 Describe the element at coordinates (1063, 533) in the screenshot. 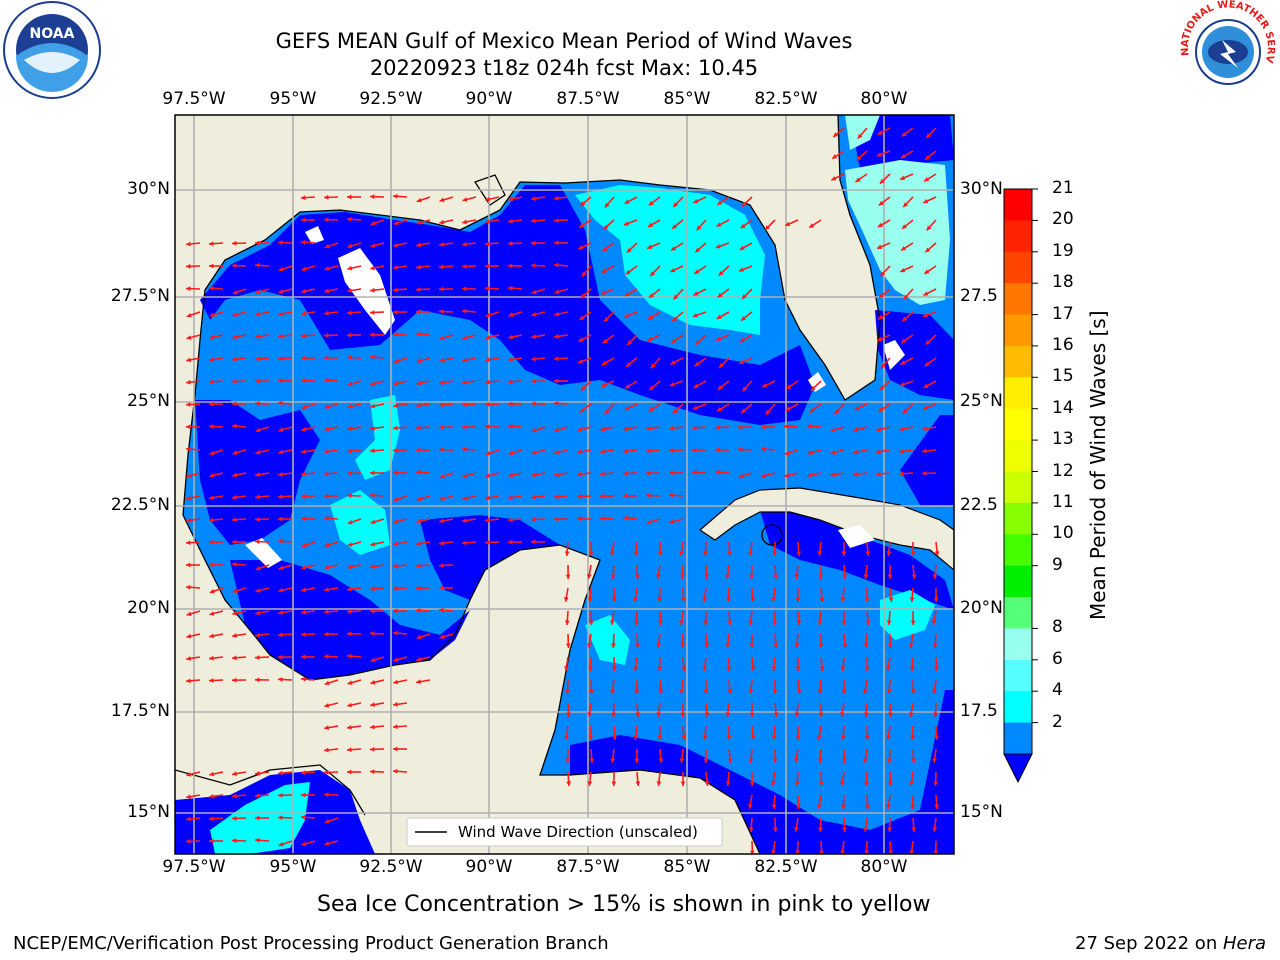

I see `colorbar-tick-label: 10` at that location.